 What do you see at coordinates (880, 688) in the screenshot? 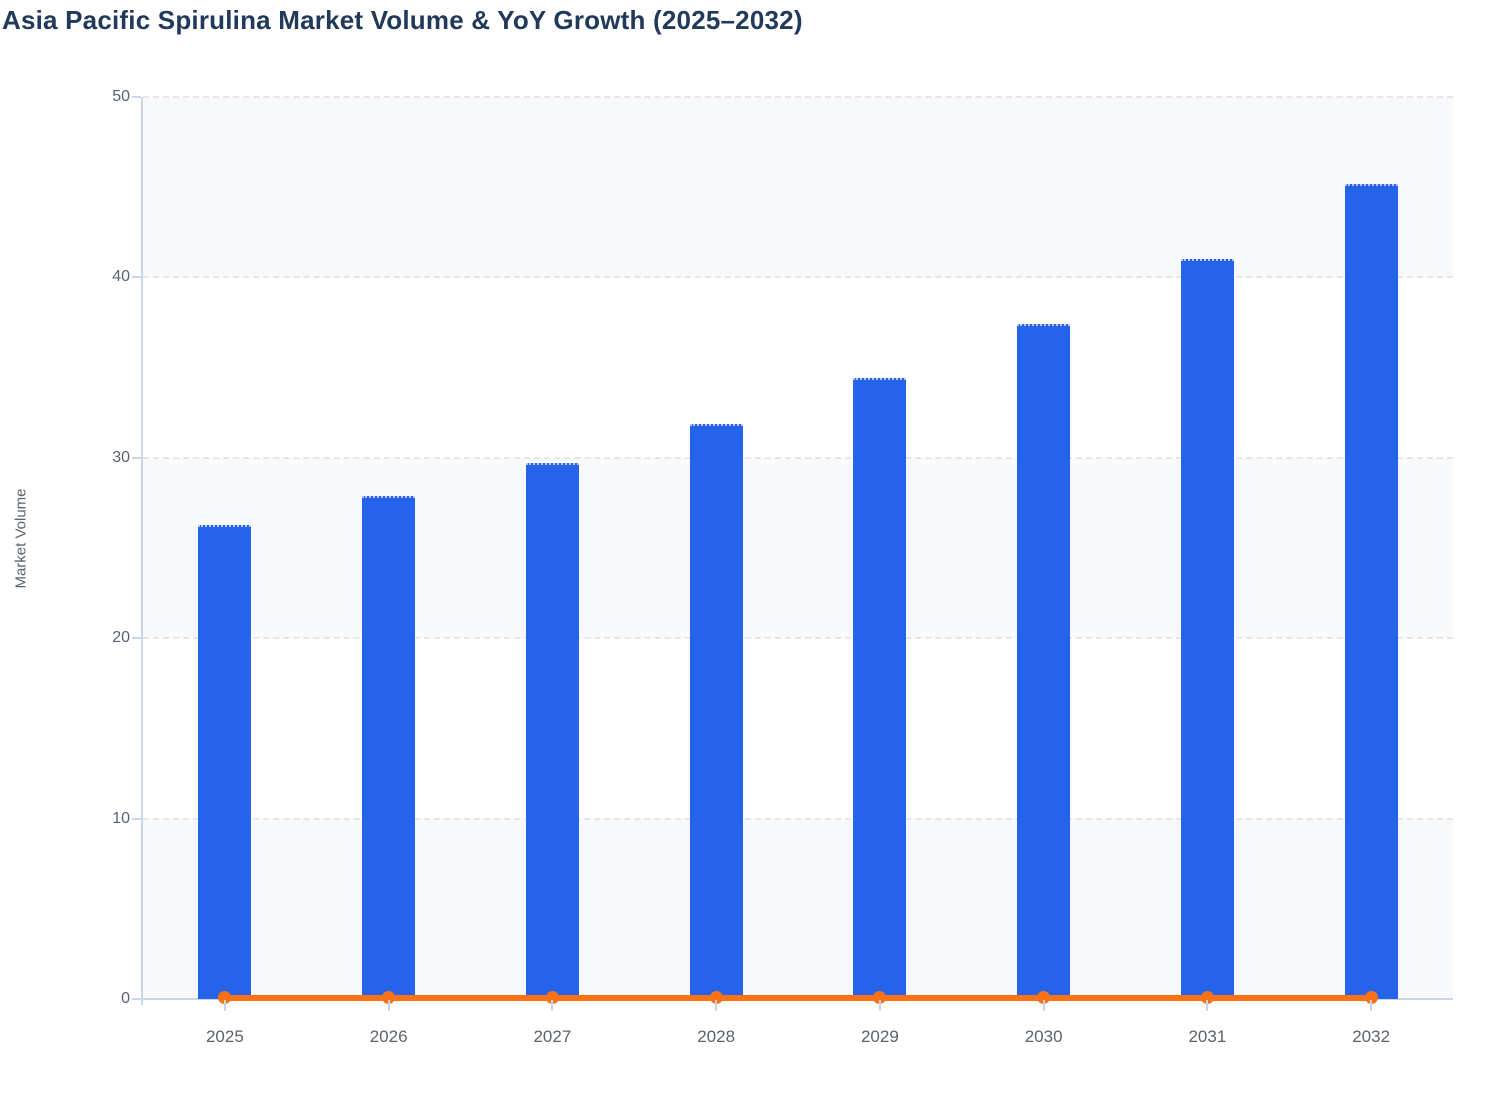
I see `bar-2029` at bounding box center [880, 688].